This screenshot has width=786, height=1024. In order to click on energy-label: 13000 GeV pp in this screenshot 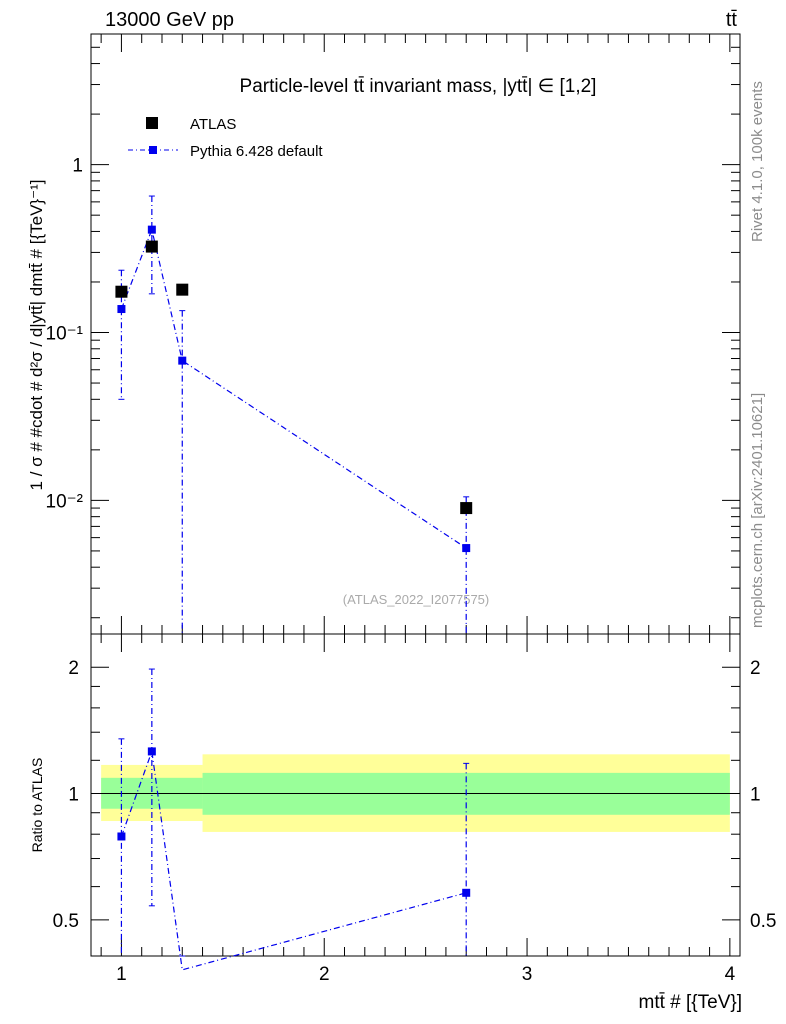, I will do `click(169, 20)`.